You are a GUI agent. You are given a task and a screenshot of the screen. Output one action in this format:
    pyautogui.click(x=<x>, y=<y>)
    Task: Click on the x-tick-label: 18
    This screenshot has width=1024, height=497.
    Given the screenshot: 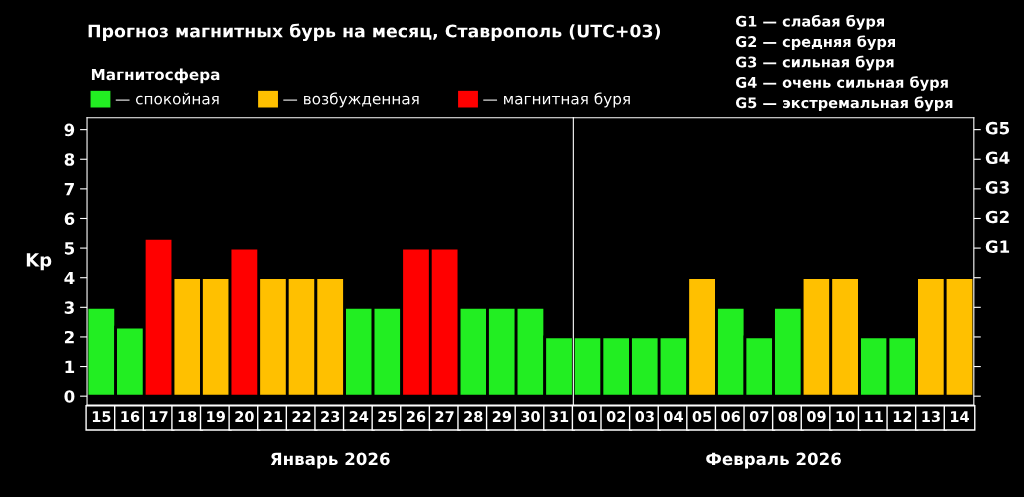 What is the action you would take?
    pyautogui.click(x=187, y=417)
    